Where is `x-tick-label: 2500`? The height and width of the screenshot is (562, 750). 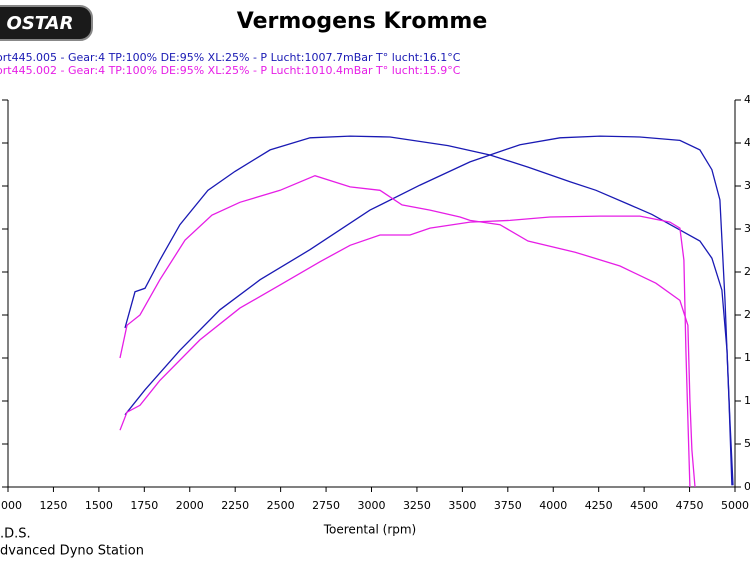 x-tick-label: 2500 is located at coordinates (281, 505).